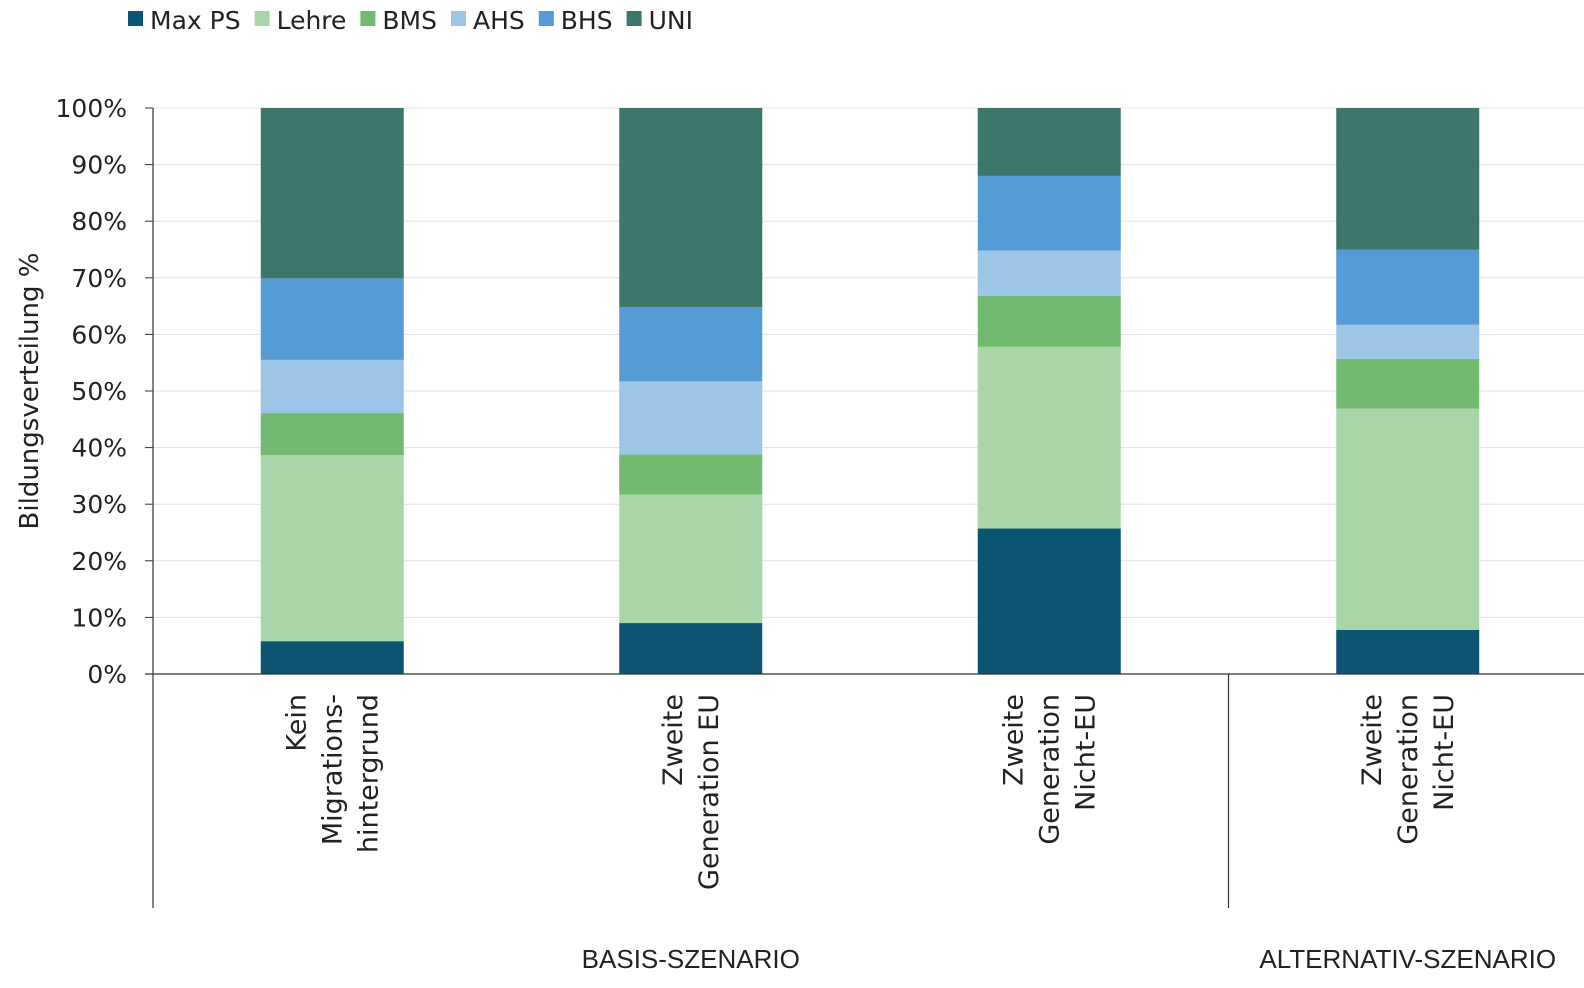 The width and height of the screenshot is (1584, 988). Describe the element at coordinates (99, 504) in the screenshot. I see `y-tick-label: 30%` at that location.